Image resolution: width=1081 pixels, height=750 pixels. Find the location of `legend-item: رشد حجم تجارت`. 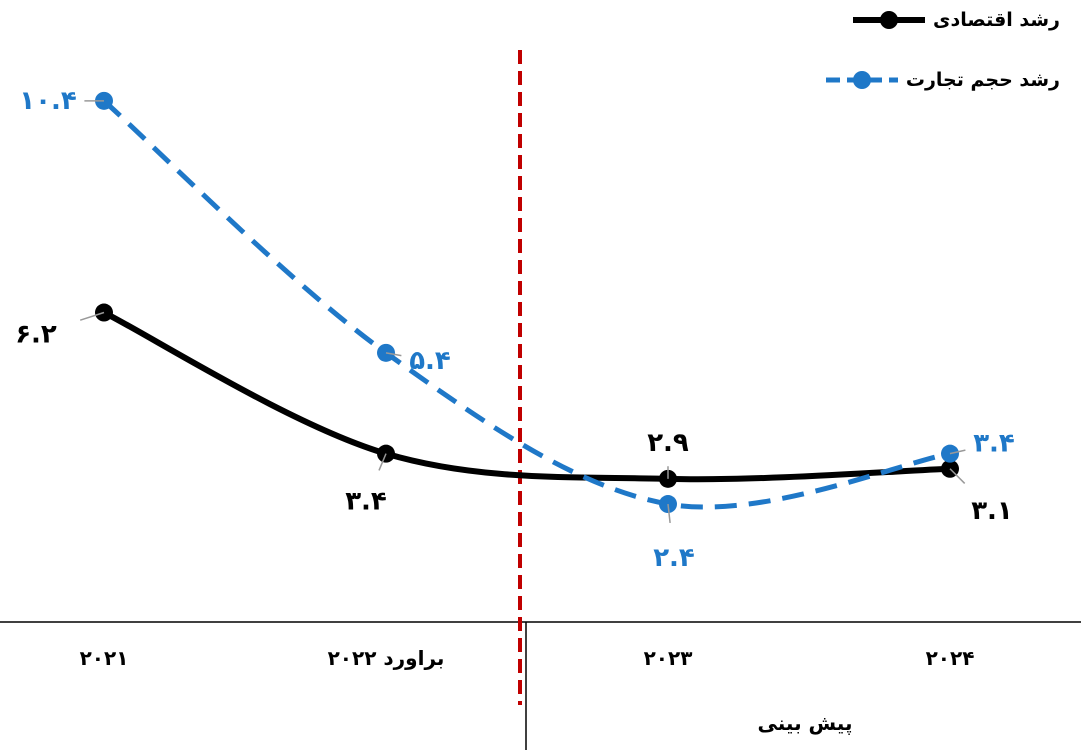

legend-item: رشد حجم تجارت is located at coordinates (925, 80).